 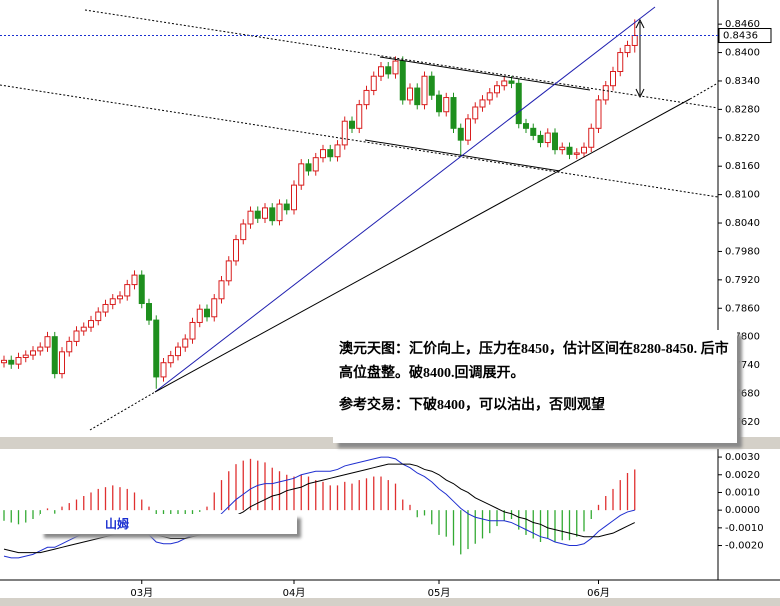 I want to click on y-tick-label: 0.0020, so click(x=742, y=475).